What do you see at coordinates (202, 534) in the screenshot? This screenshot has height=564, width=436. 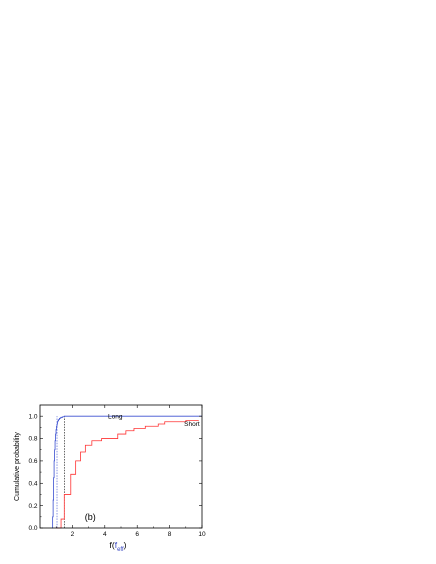 I see `x-tick-label-10: 10` at bounding box center [202, 534].